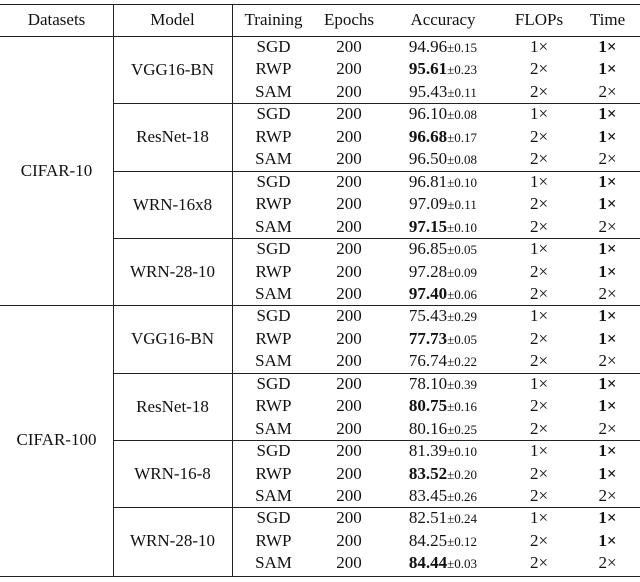 The height and width of the screenshot is (582, 640). What do you see at coordinates (428, 204) in the screenshot?
I see `accuracy-mean: 97.09` at bounding box center [428, 204].